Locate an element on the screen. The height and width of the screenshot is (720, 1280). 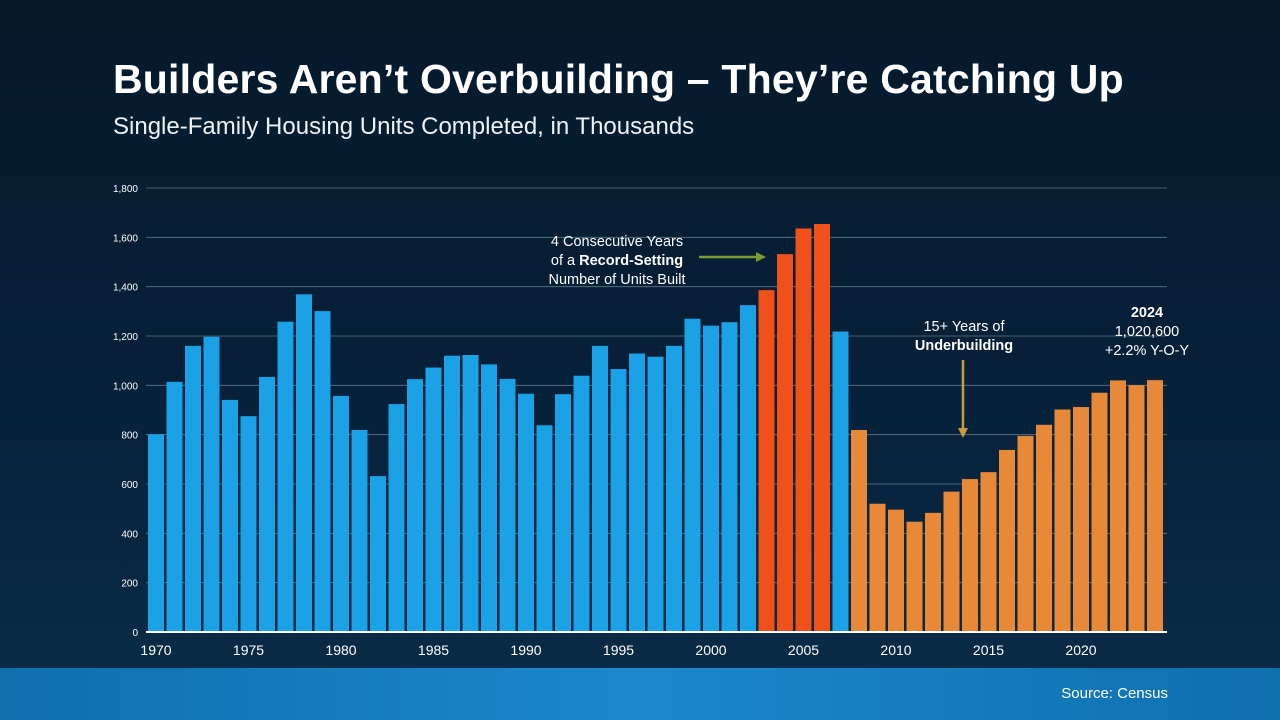
bar-1986 is located at coordinates (452, 493).